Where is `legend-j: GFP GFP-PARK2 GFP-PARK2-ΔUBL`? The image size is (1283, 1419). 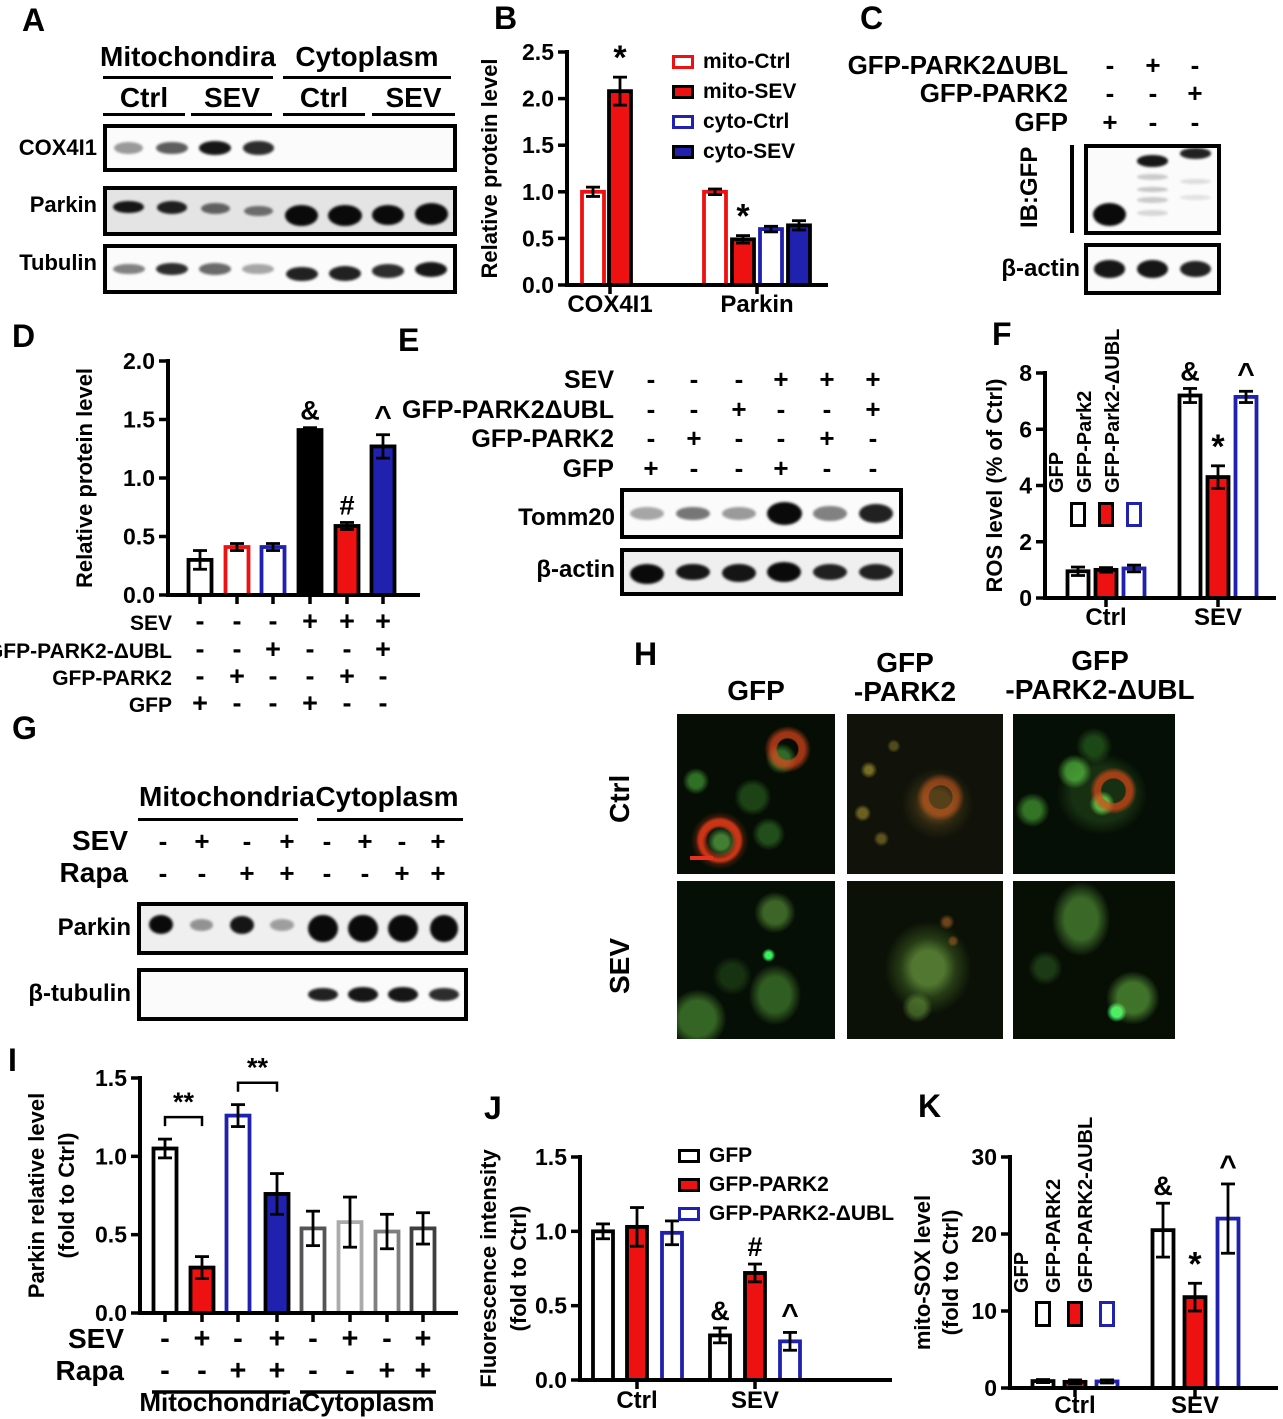 legend-j: GFP GFP-PARK2 GFP-PARK2-ΔUBL is located at coordinates (786, 1185).